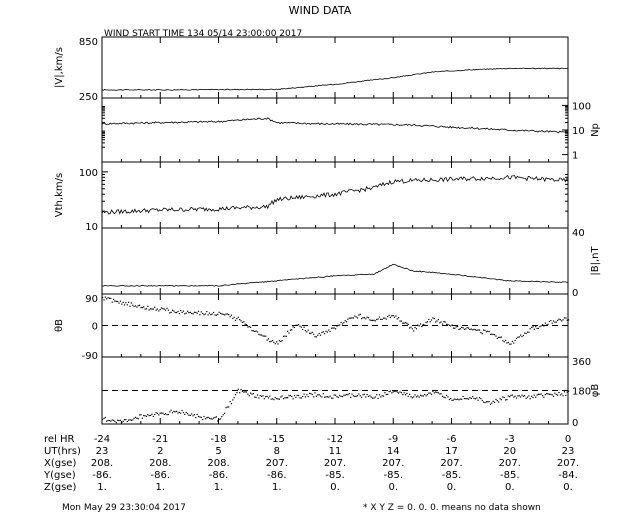  Describe the element at coordinates (60, 463) in the screenshot. I see `x-row-label: X(gse)` at that location.